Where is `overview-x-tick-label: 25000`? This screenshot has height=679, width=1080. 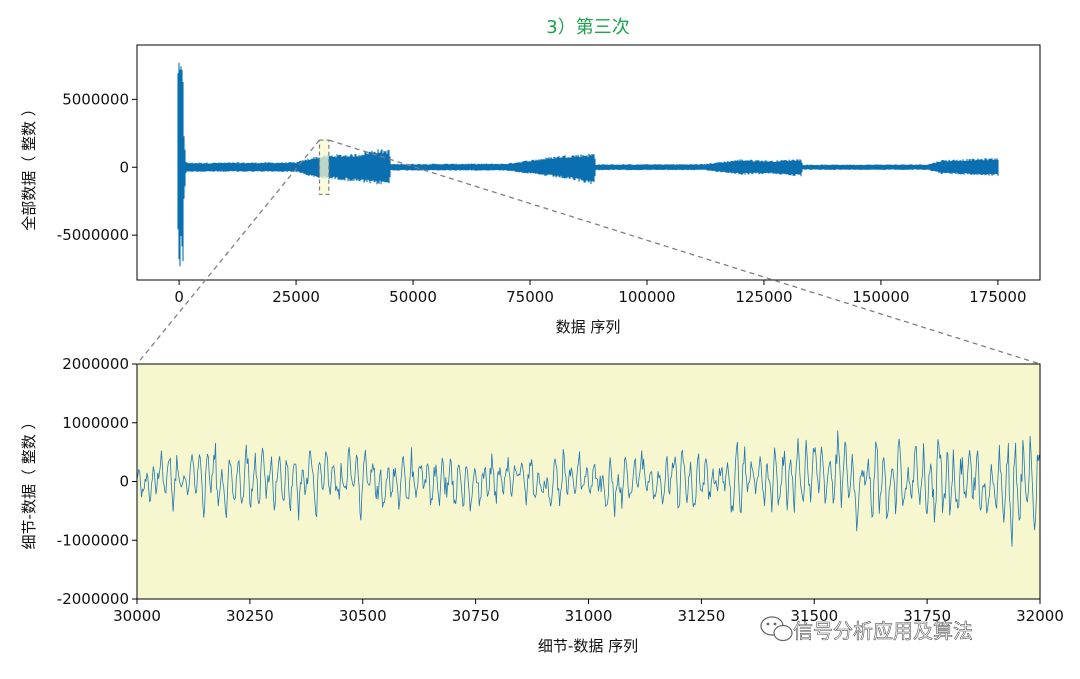
overview-x-tick-label: 25000 is located at coordinates (296, 297).